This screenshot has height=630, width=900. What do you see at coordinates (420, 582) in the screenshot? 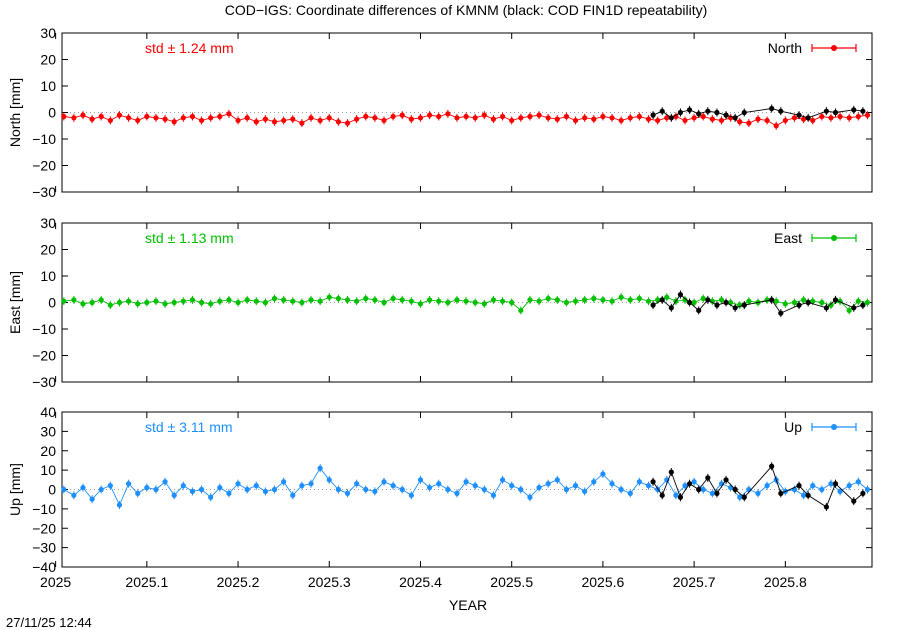
I see `x-tick-label: 2025.4` at bounding box center [420, 582].